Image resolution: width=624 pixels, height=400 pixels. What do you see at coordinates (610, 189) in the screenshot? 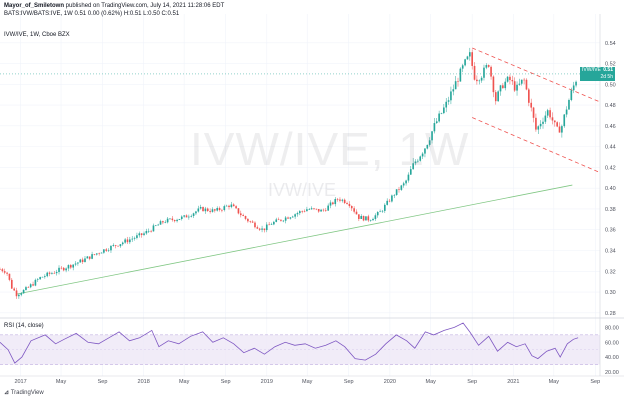
I see `y-tick-label: 0.40` at bounding box center [610, 189].